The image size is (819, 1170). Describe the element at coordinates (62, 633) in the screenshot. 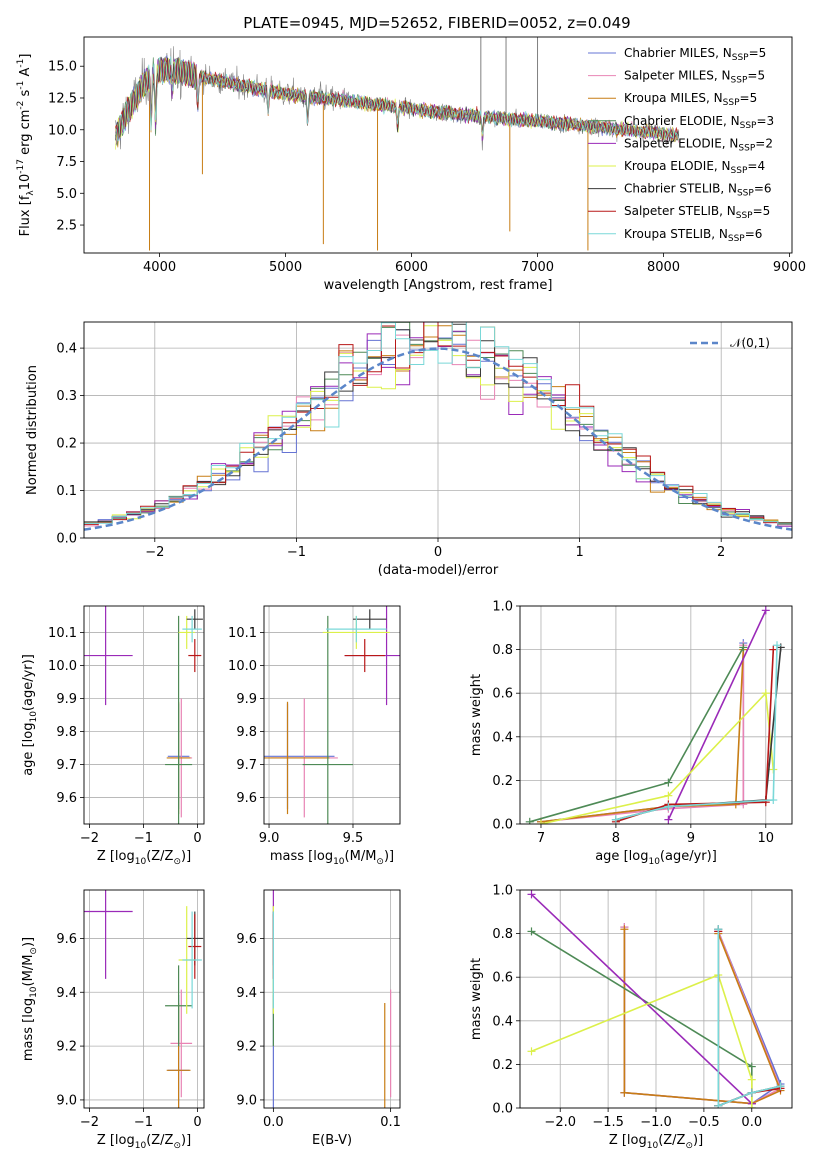

I see `y-tick-label: 10.1` at that location.